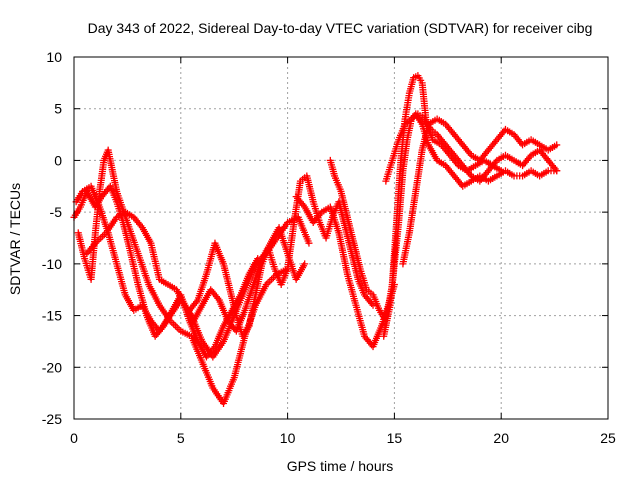 The image size is (640, 480). Describe the element at coordinates (288, 438) in the screenshot. I see `x-tick-label: 10` at that location.